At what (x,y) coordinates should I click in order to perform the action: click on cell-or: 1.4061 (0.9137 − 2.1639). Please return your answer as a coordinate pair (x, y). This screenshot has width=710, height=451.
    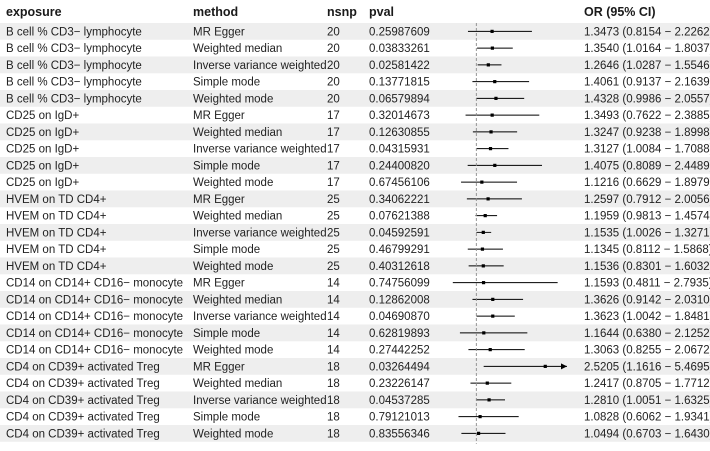
    Looking at the image, I should click on (647, 83).